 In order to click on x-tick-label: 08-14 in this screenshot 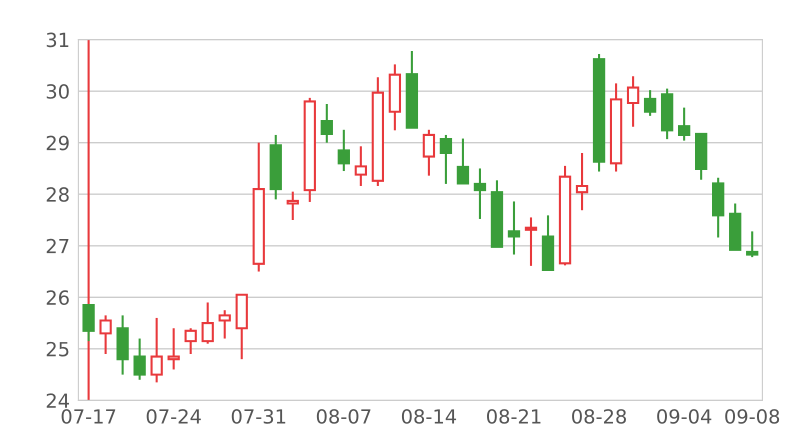, I will do `click(429, 416)`.